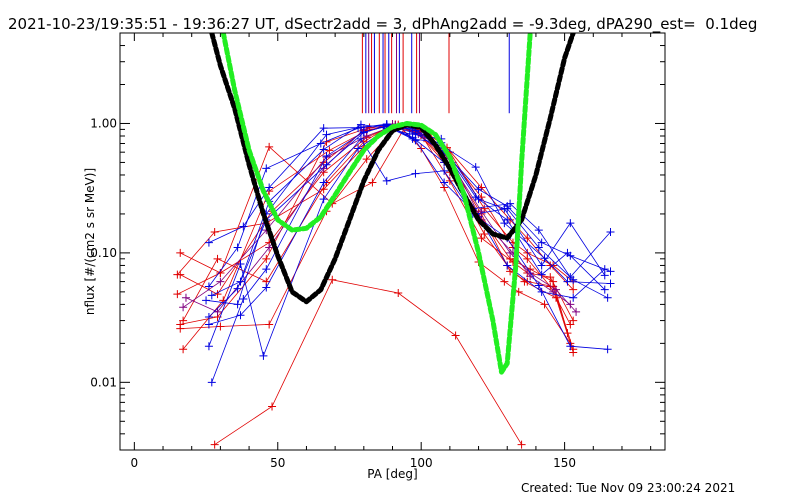 This screenshot has height=500, width=800. Describe the element at coordinates (392, 474) in the screenshot. I see `x-axis-label: PA [deg]` at that location.